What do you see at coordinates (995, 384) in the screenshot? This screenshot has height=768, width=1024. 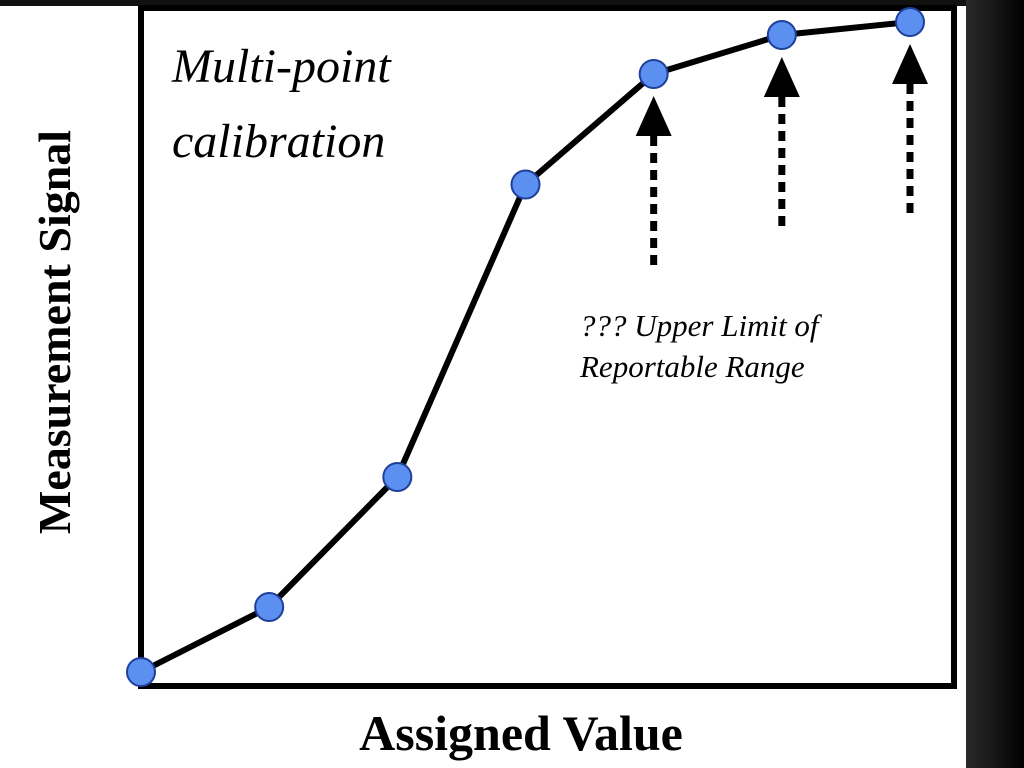 I see `right-border` at bounding box center [995, 384].